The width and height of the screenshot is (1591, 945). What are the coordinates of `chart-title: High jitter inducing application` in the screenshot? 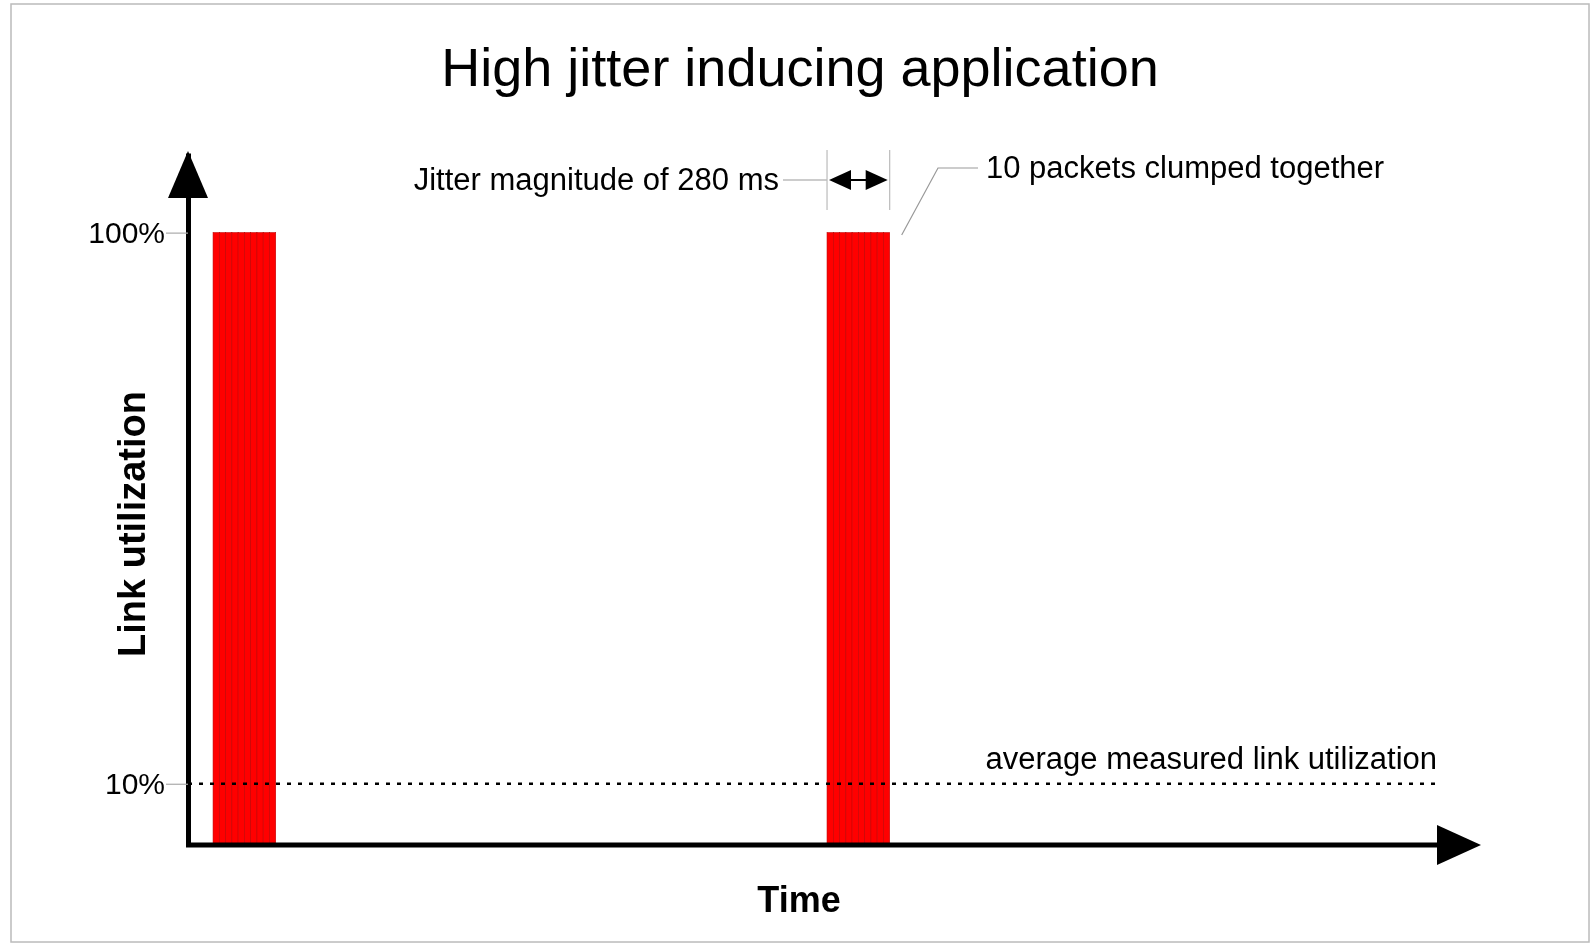 It's located at (800, 67).